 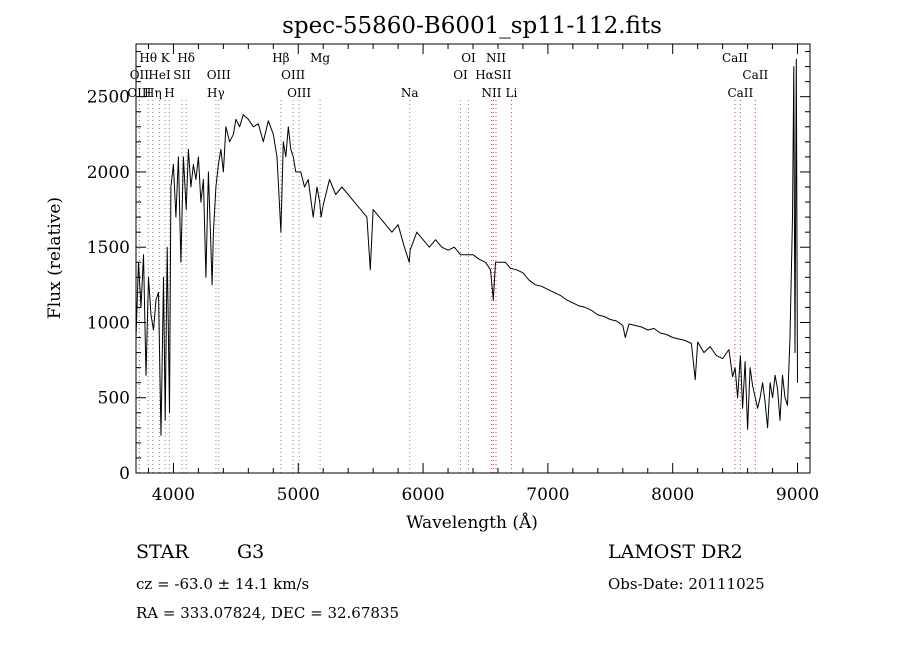 What do you see at coordinates (108, 98) in the screenshot?
I see `y-tick-label: 2500` at bounding box center [108, 98].